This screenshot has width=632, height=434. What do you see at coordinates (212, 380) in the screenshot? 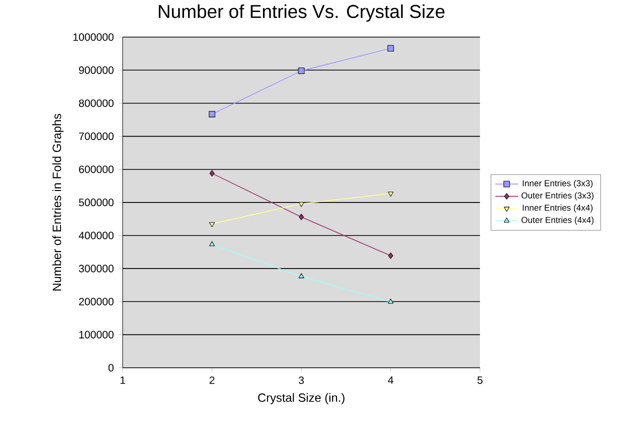
I see `x-tick-label: 2` at bounding box center [212, 380].